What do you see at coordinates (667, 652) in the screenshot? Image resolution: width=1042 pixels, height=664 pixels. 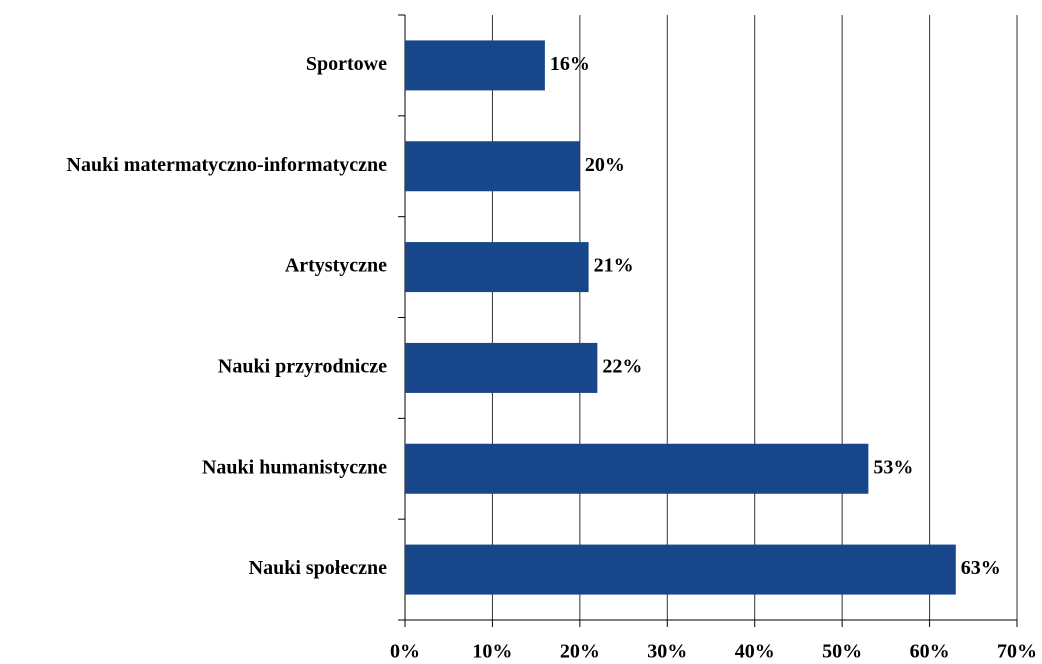 I see `x-tick-label: 30%` at bounding box center [667, 652].